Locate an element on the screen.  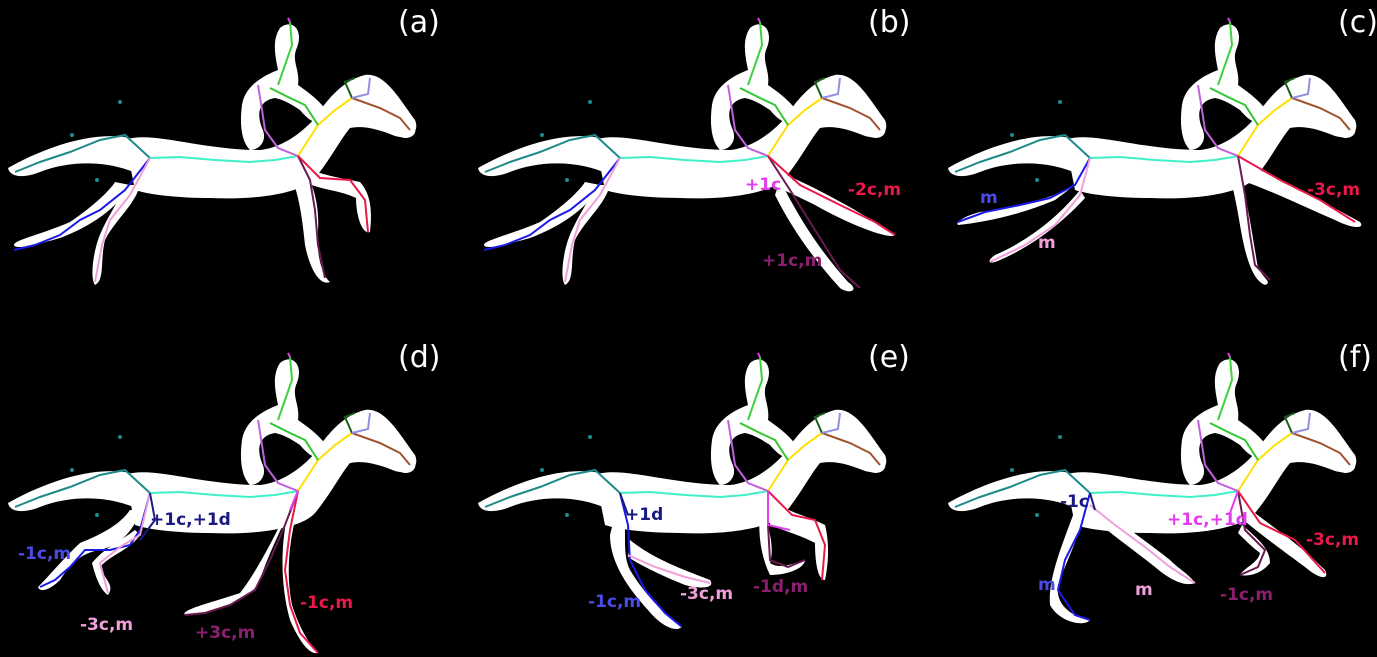
annotation: +1c is located at coordinates (763, 185).